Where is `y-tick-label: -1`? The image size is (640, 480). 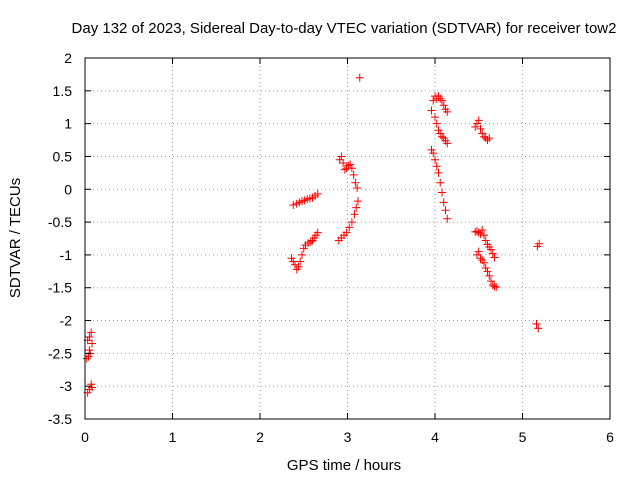 y-tick-label: -1 is located at coordinates (66, 255).